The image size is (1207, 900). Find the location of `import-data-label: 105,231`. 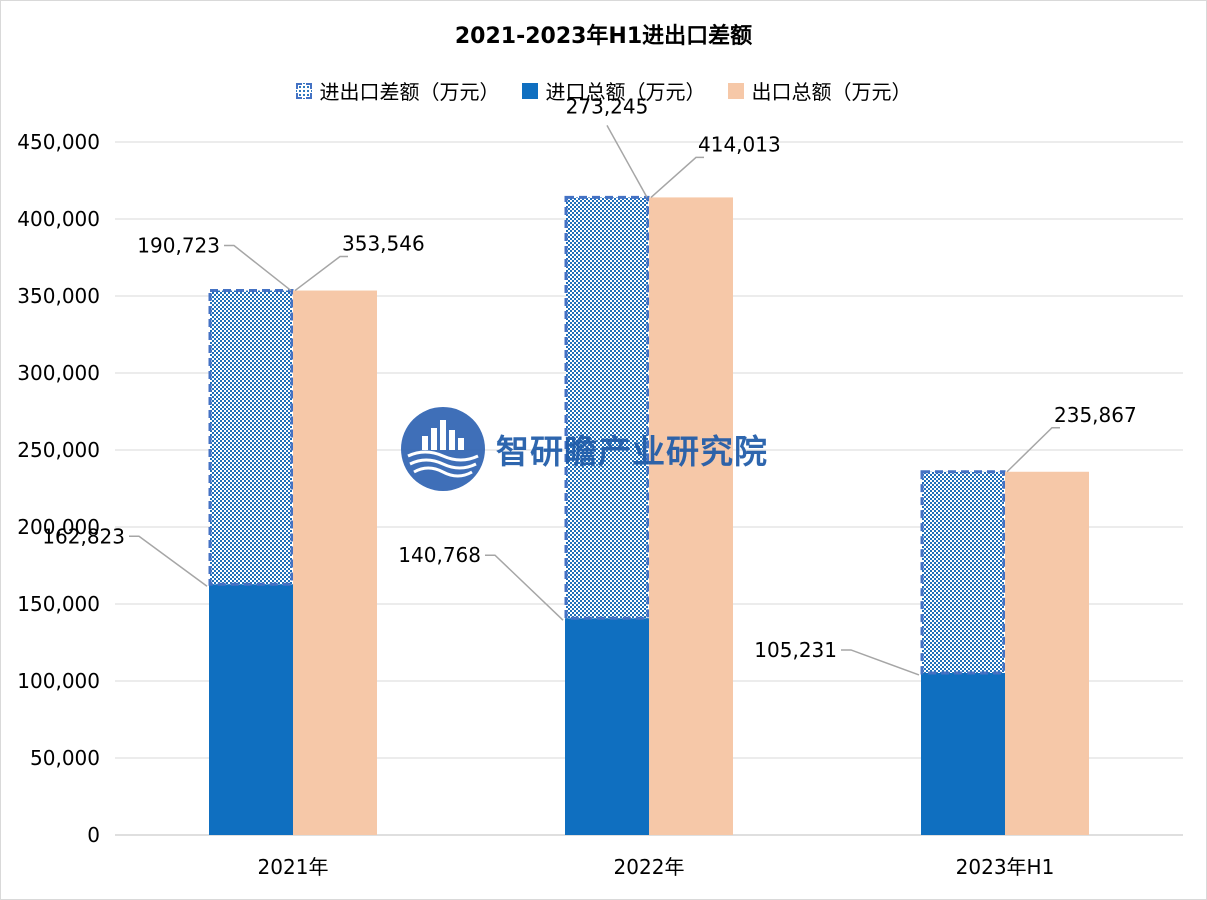

import-data-label: 105,231 is located at coordinates (795, 650).